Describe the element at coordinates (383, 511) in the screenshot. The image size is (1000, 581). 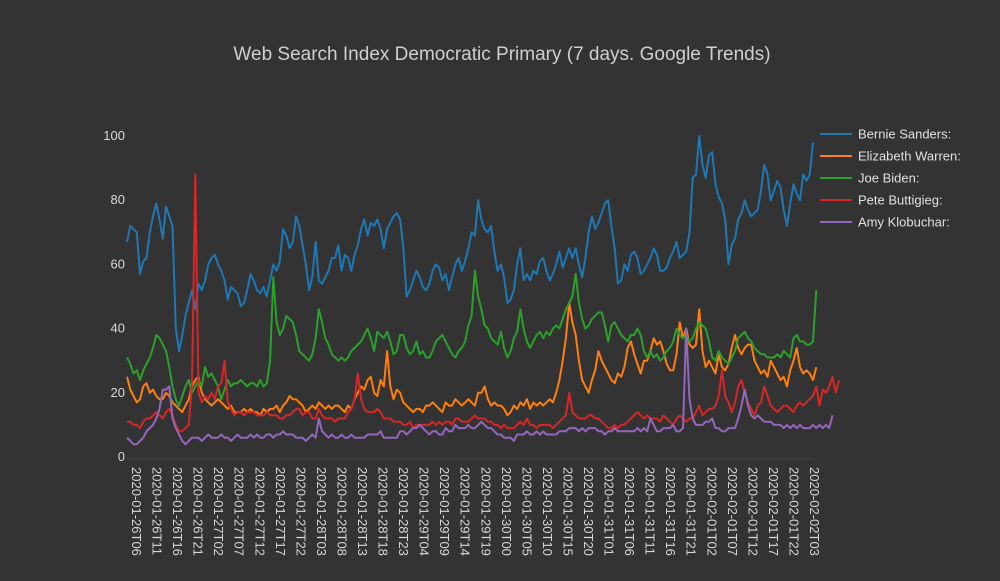
I see `x-tick-label: 2020-01-28T18` at that location.